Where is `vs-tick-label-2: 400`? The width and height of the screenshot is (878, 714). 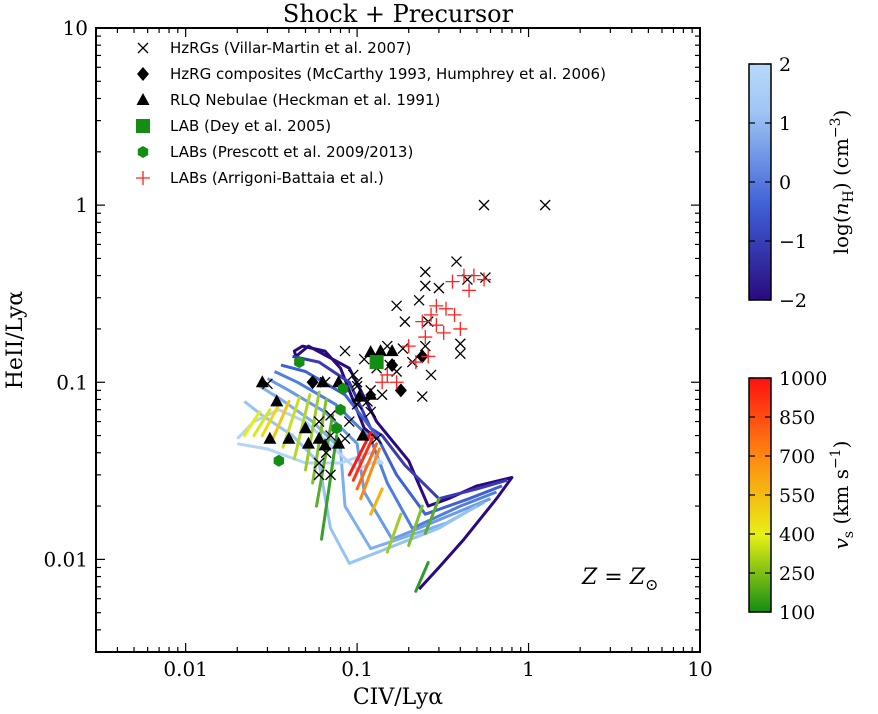
vs-tick-label-2: 400 is located at coordinates (797, 535).